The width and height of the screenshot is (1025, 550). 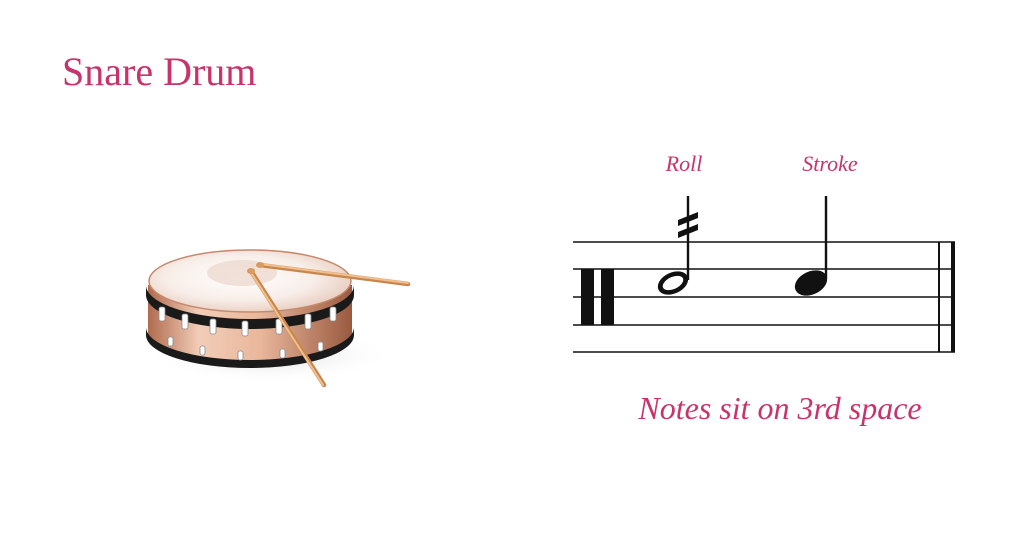 What do you see at coordinates (677, 245) in the screenshot?
I see `roll-half-note` at bounding box center [677, 245].